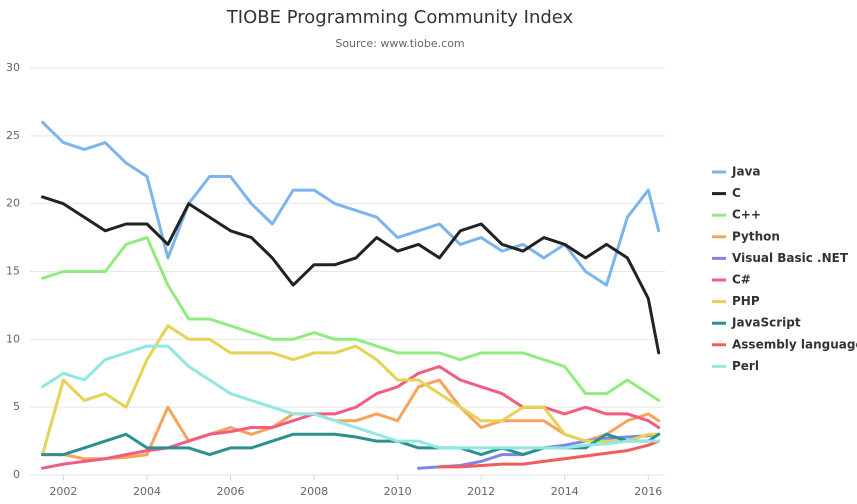  What do you see at coordinates (790, 258) in the screenshot?
I see `legend-label: Visual Basic .NET` at bounding box center [790, 258].